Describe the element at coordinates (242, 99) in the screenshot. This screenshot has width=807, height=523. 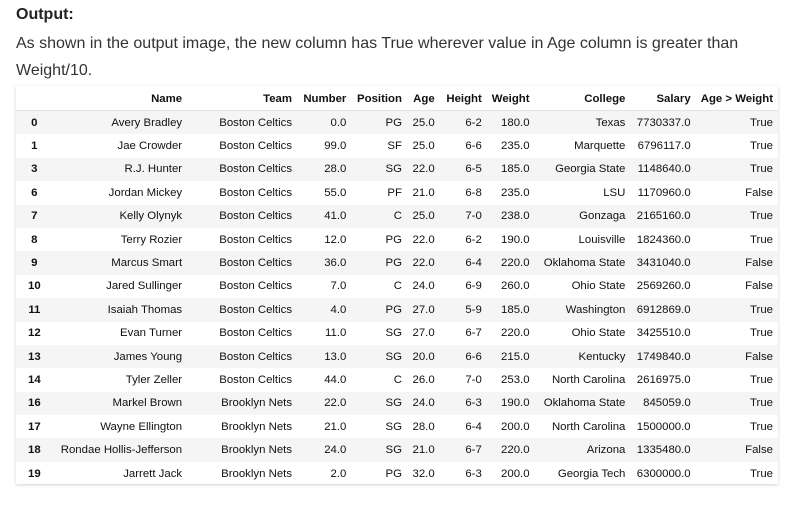
I see `column-header-team: Team` at that location.